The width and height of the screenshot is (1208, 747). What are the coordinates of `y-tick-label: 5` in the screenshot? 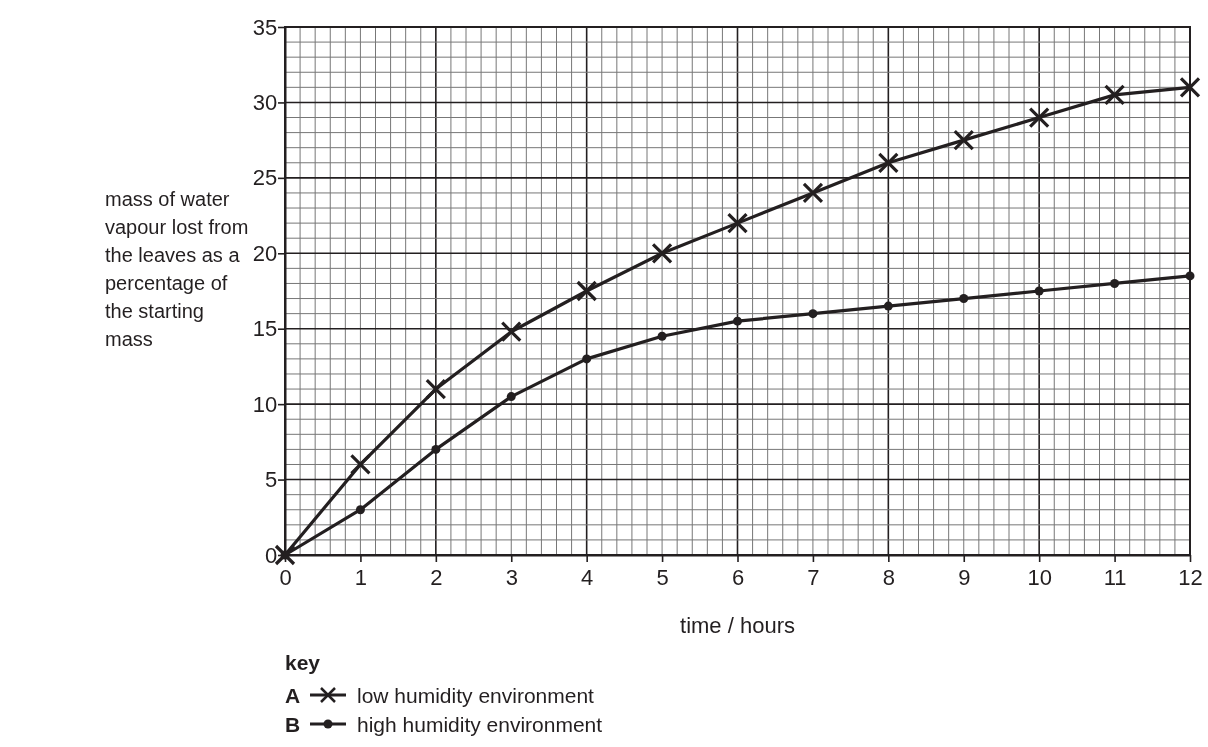 It's located at (271, 480).